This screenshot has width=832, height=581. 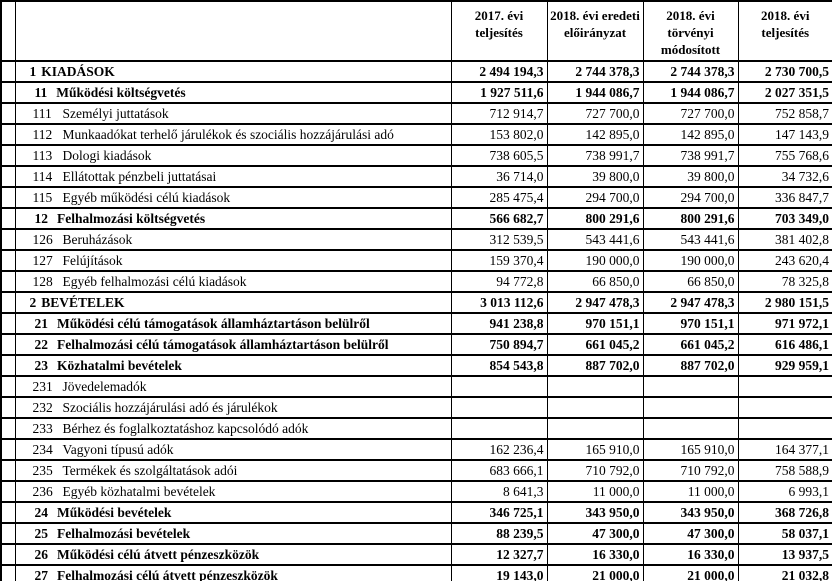 I want to click on row-code: 11, so click(x=41, y=92).